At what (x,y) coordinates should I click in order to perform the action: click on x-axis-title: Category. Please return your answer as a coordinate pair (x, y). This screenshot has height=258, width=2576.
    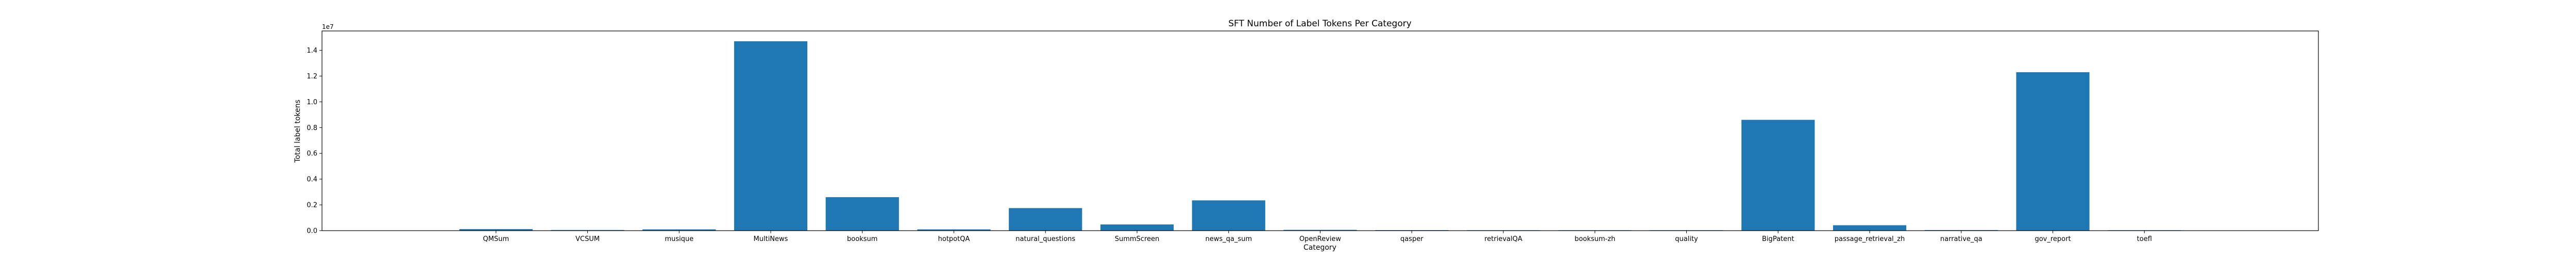
    Looking at the image, I should click on (1319, 248).